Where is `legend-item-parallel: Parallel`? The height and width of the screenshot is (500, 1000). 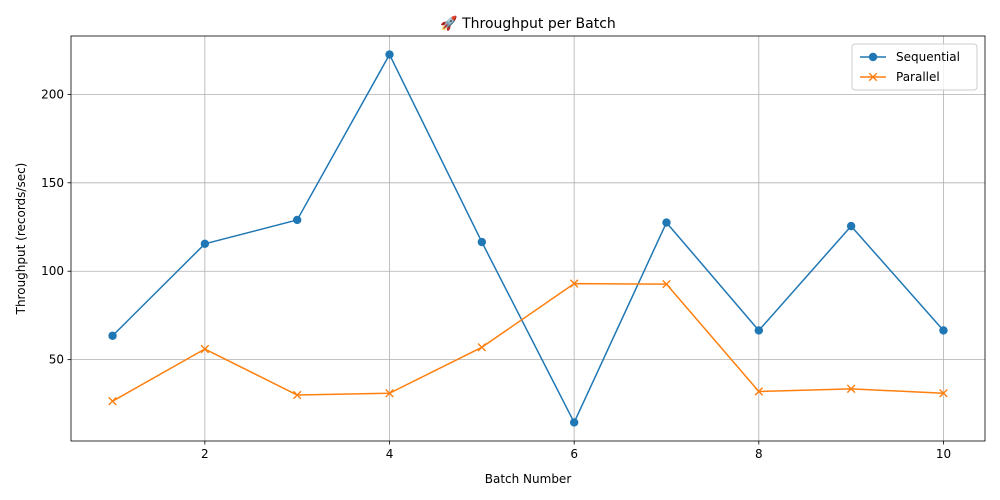 legend-item-parallel: Parallel is located at coordinates (900, 77).